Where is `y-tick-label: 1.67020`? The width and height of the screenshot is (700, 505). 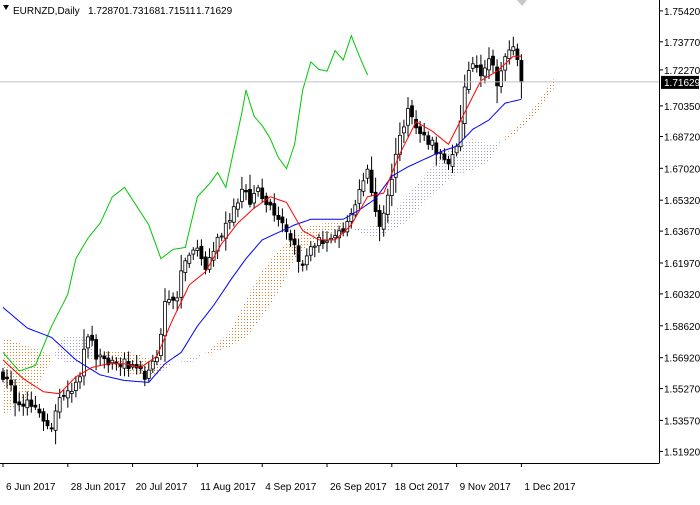 y-tick-label: 1.67020 is located at coordinates (682, 169).